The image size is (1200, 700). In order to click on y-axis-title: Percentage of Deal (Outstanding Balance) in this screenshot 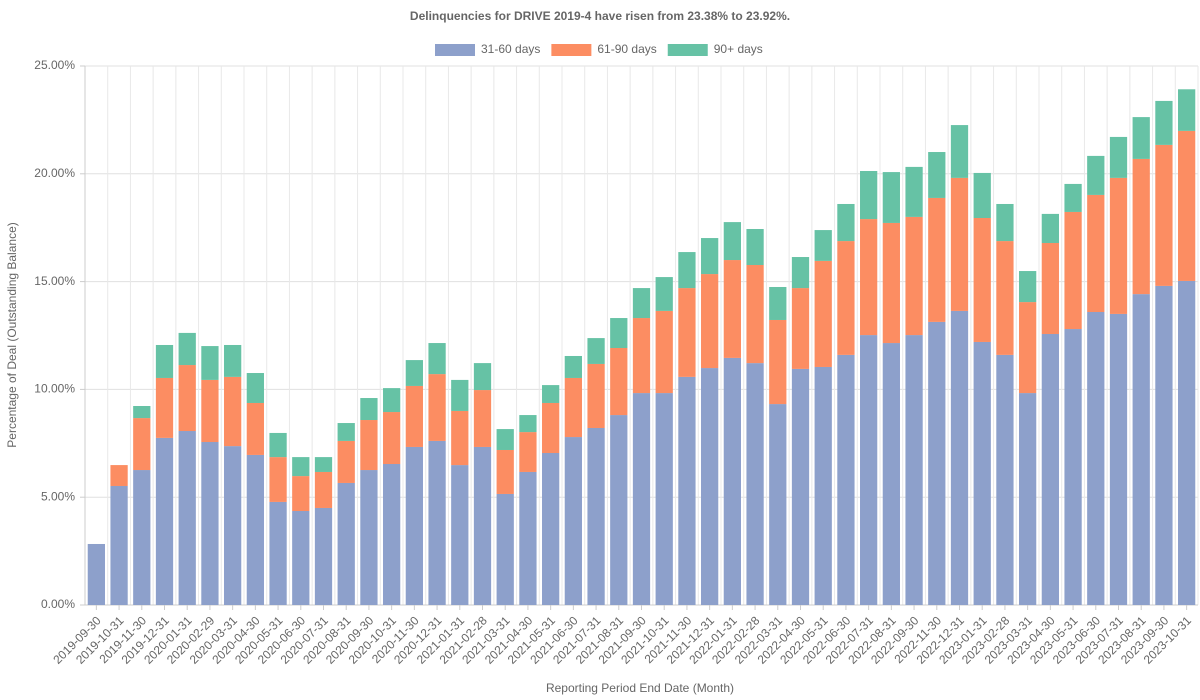, I will do `click(12, 334)`.